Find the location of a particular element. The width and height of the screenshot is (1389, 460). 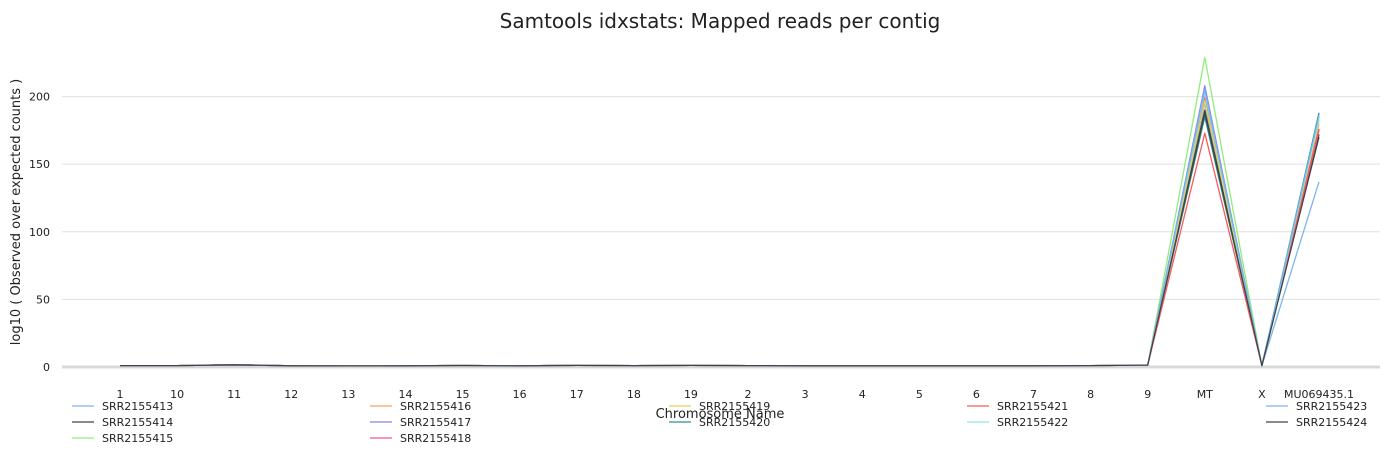

y-axis: 0 50 100 150 200 is located at coordinates (39, 232).